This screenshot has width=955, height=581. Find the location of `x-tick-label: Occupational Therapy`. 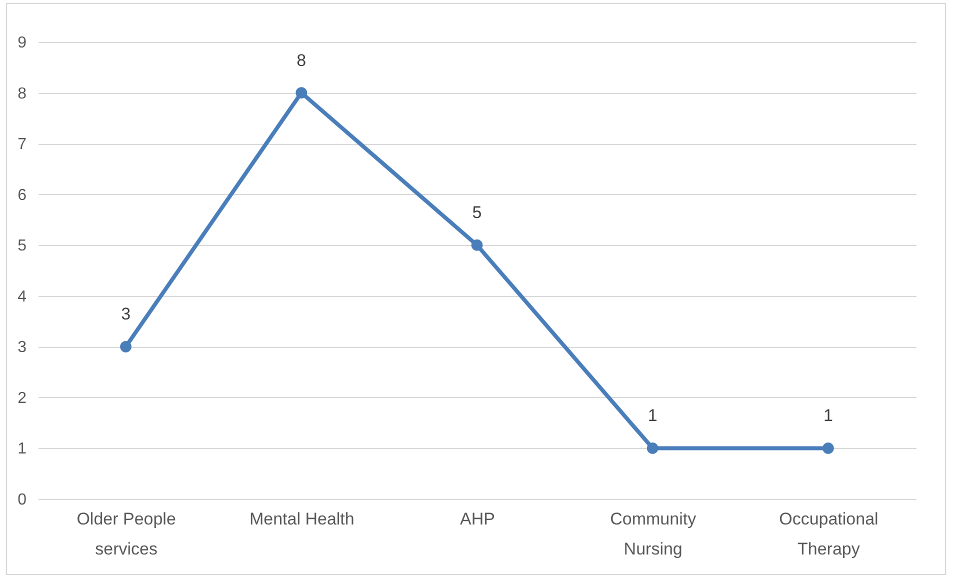

x-tick-label: Occupational Therapy is located at coordinates (828, 534).